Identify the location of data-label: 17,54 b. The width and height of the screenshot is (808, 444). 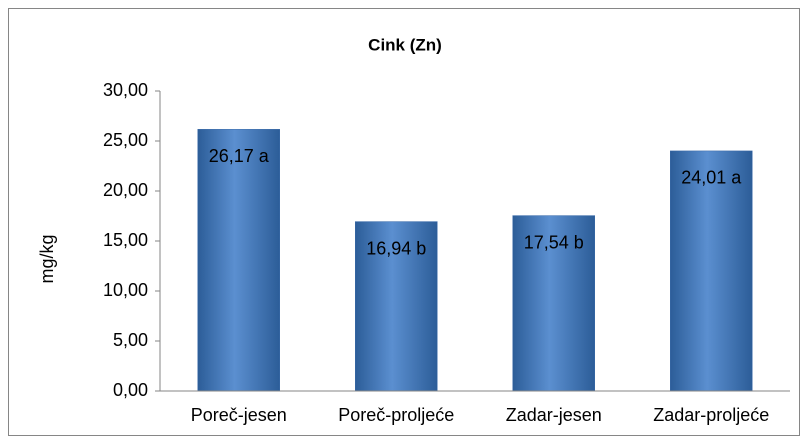
(554, 242).